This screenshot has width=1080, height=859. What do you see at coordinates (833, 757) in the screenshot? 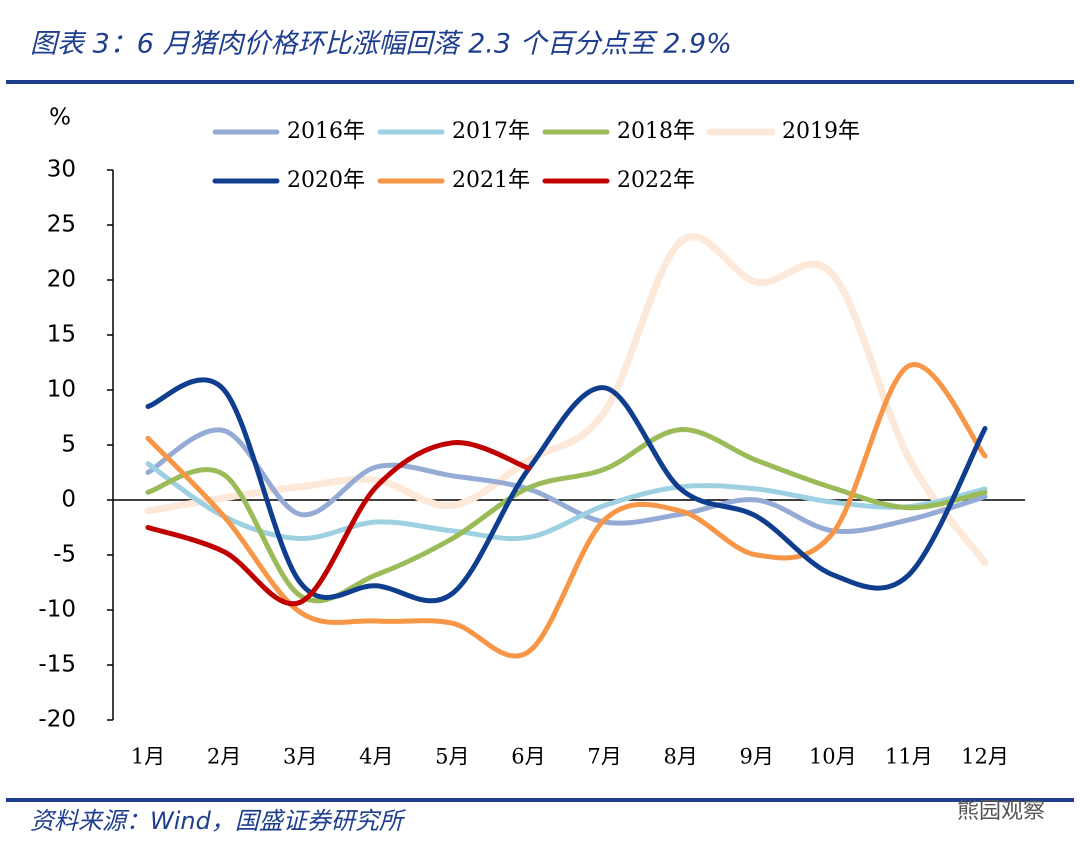
I see `x-tick-label: 10月` at bounding box center [833, 757].